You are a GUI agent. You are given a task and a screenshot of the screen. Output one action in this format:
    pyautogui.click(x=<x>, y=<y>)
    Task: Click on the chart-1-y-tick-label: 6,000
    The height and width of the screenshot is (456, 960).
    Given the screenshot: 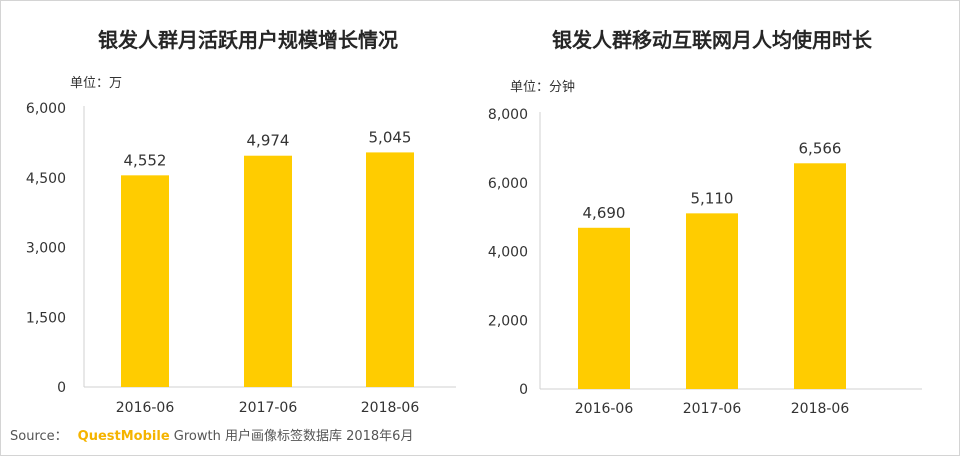 What is the action you would take?
    pyautogui.click(x=46, y=109)
    